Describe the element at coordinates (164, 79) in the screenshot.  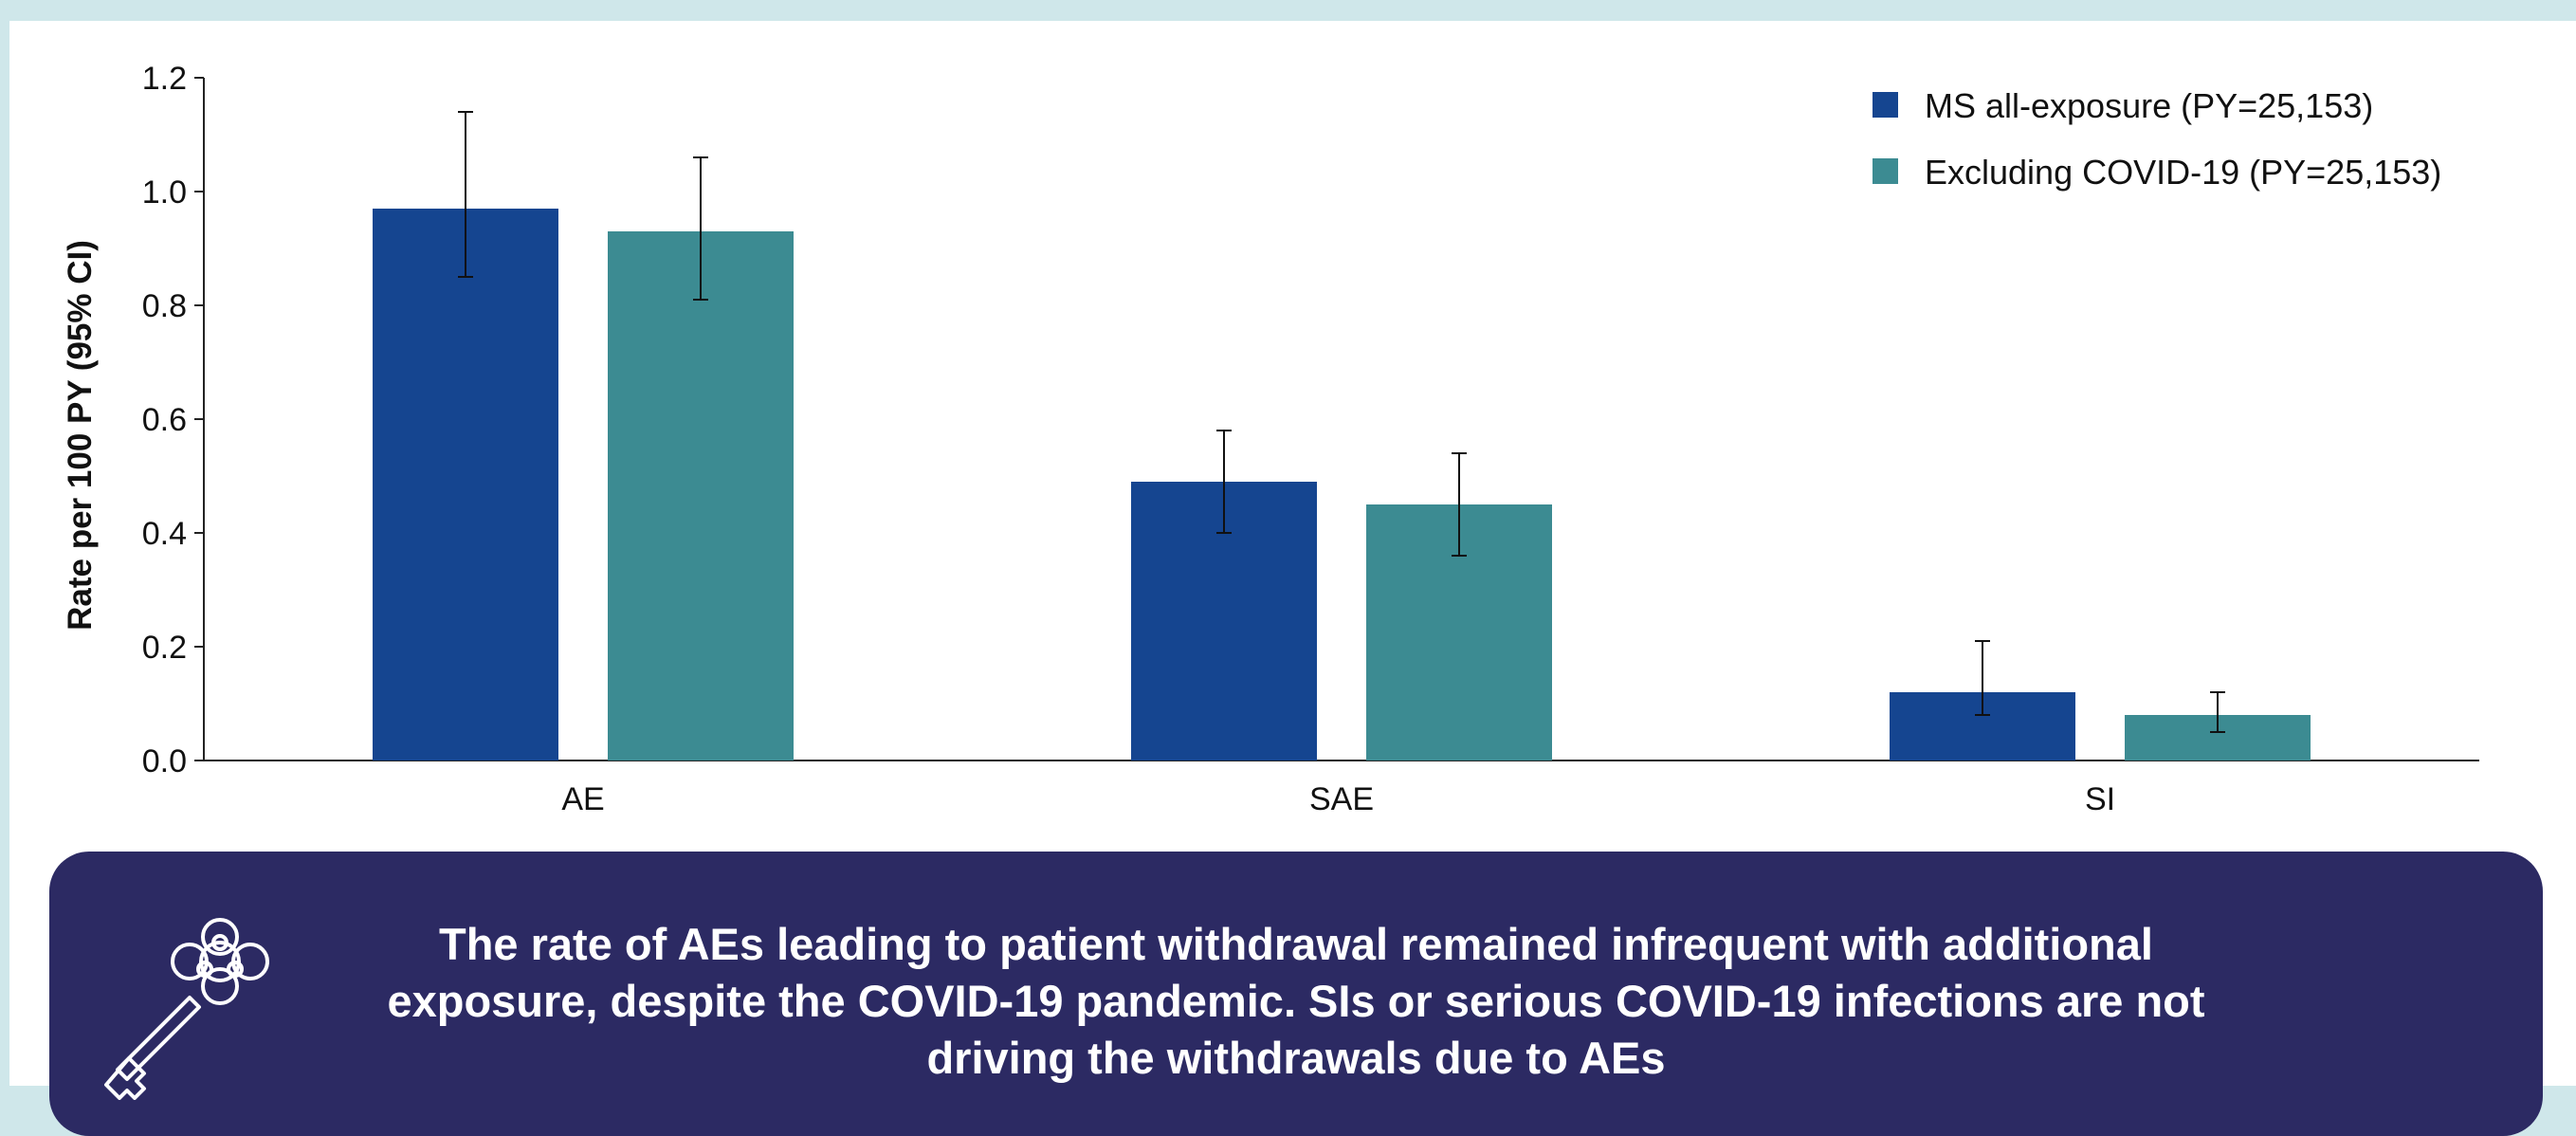
I see `y-tick-label: 1.2` at that location.